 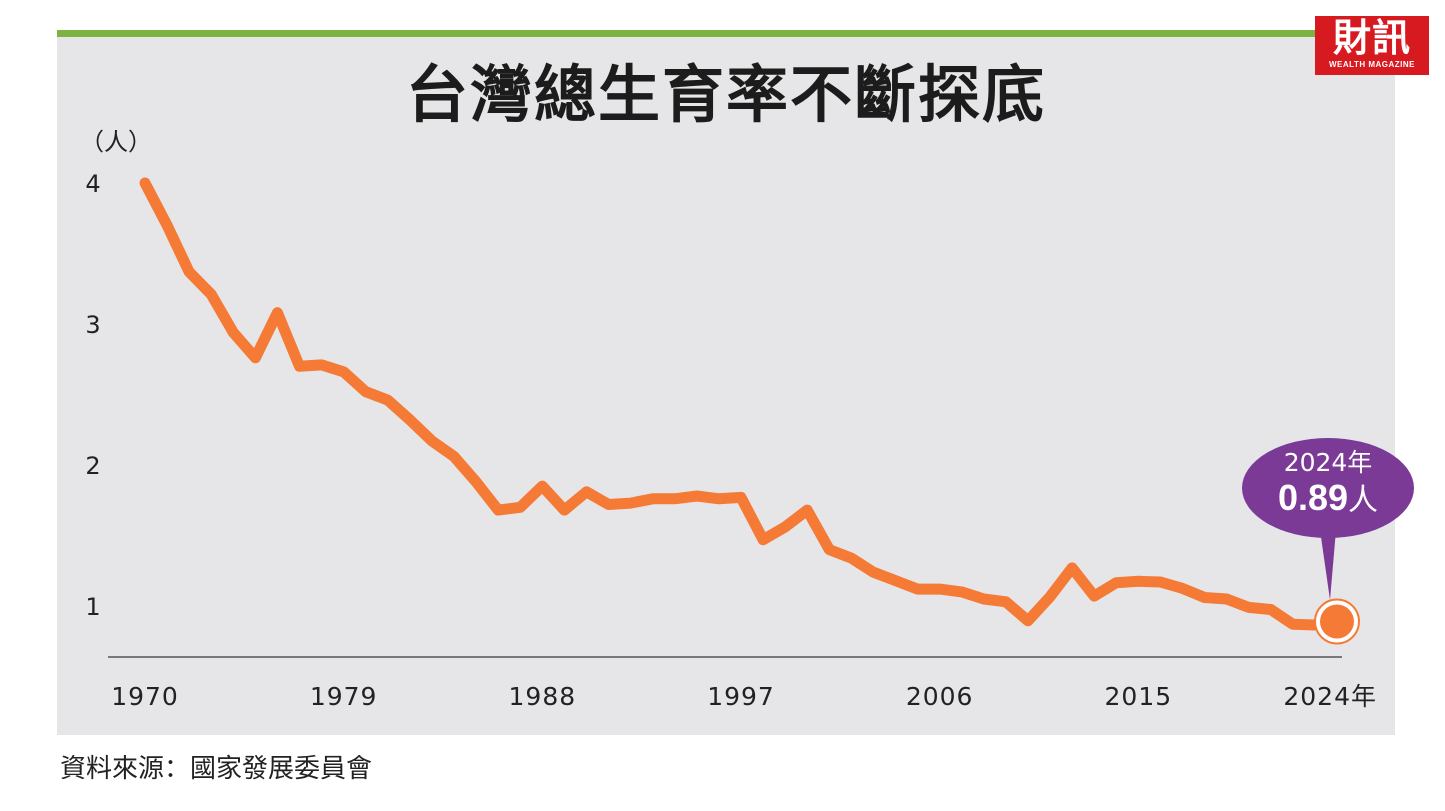 What do you see at coordinates (145, 696) in the screenshot?
I see `x-tick-label: 1970` at bounding box center [145, 696].